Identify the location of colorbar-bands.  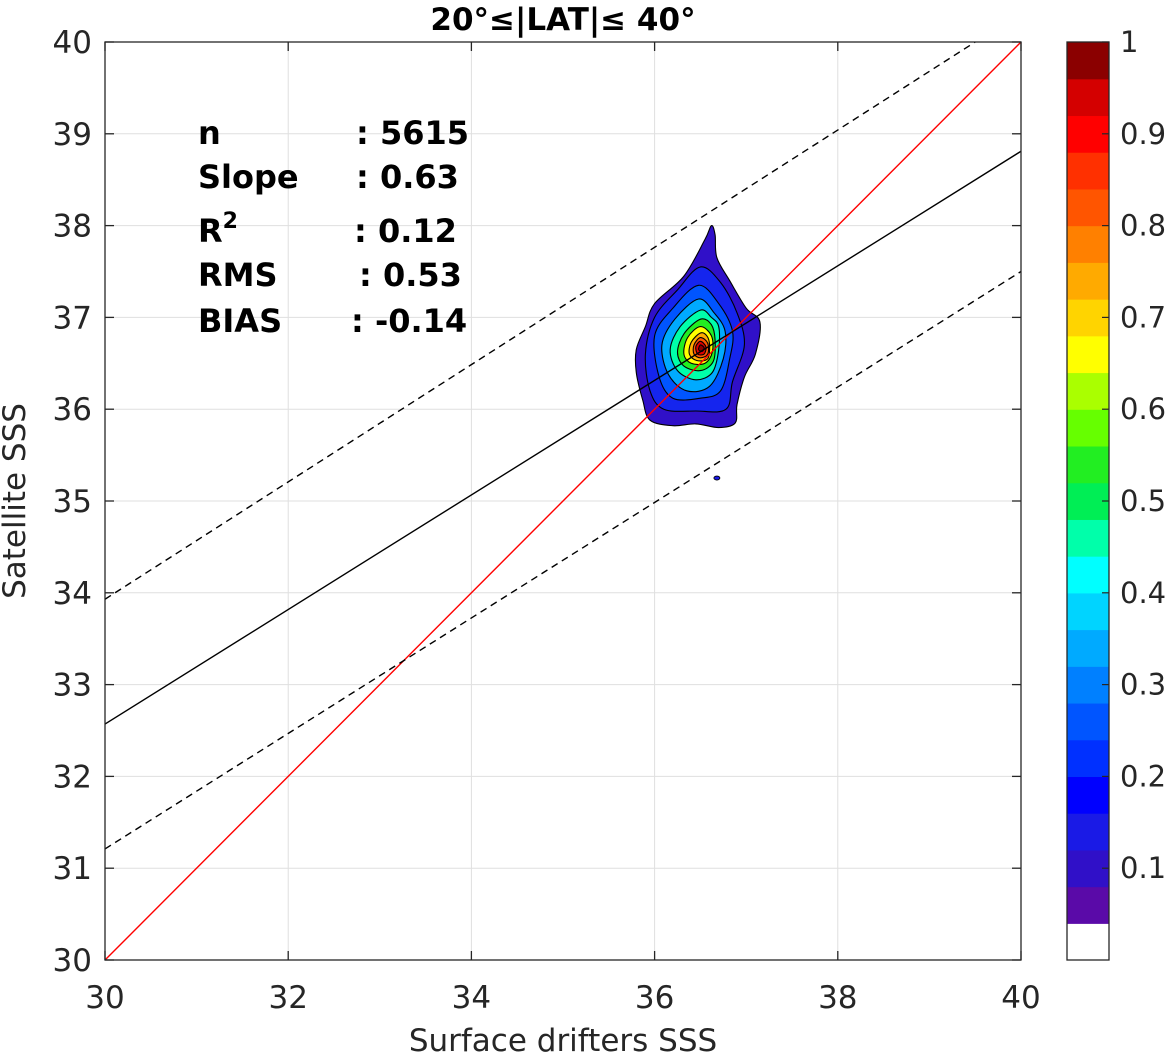
(1088, 501).